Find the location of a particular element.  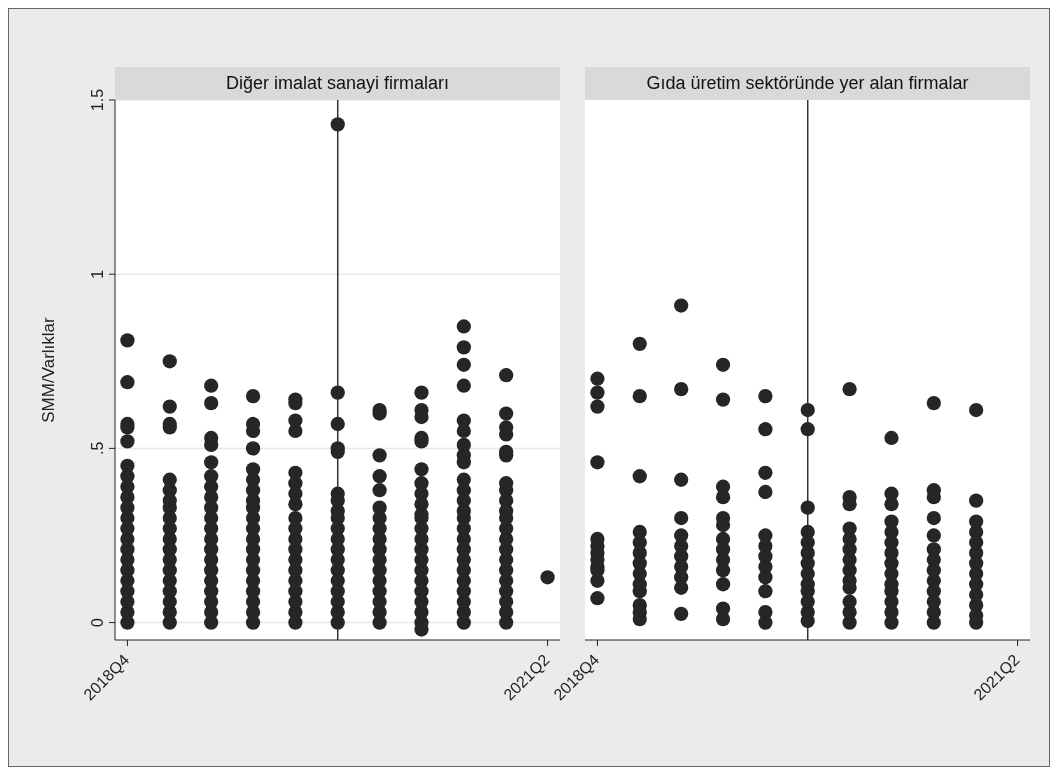

y-tick-label: 0 is located at coordinates (97, 623).